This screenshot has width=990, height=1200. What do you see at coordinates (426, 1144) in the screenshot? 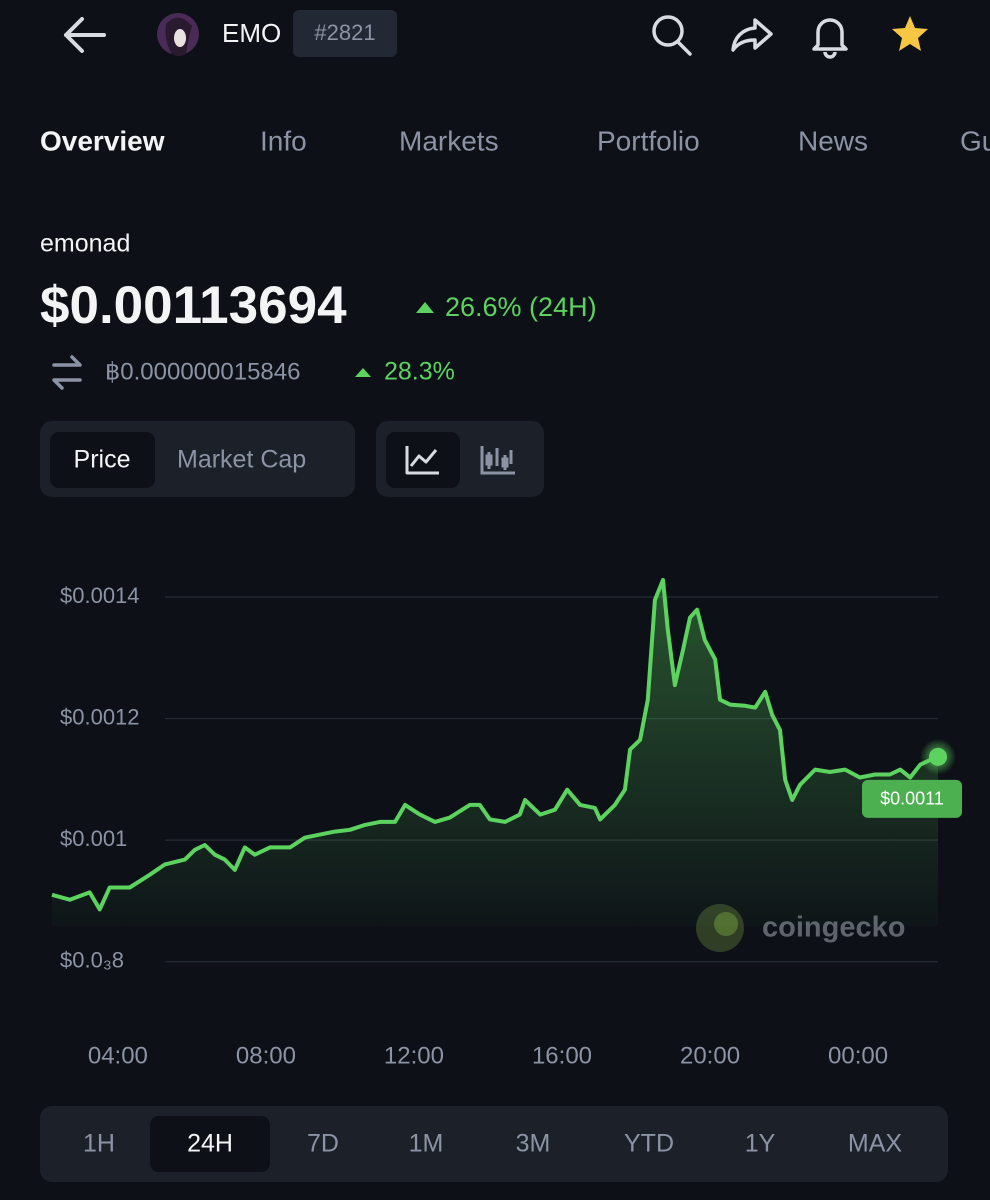
I see `range-option: 1M` at bounding box center [426, 1144].